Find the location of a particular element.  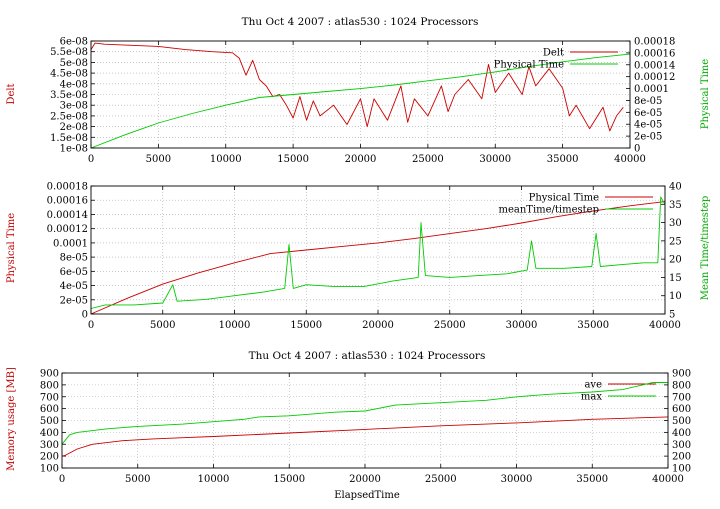

chart1-y-tick-label: 1e-08 is located at coordinates (74, 149).